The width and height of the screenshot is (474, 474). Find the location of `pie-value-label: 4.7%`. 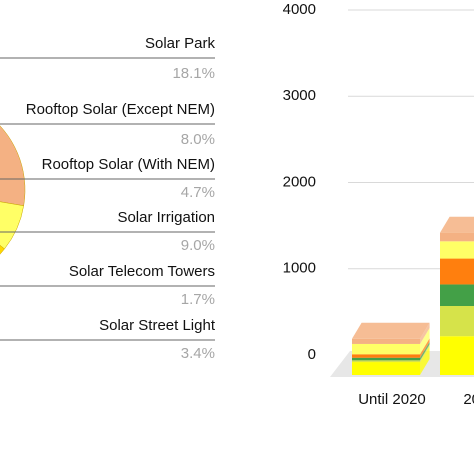

pie-value-label: 4.7% is located at coordinates (198, 192).